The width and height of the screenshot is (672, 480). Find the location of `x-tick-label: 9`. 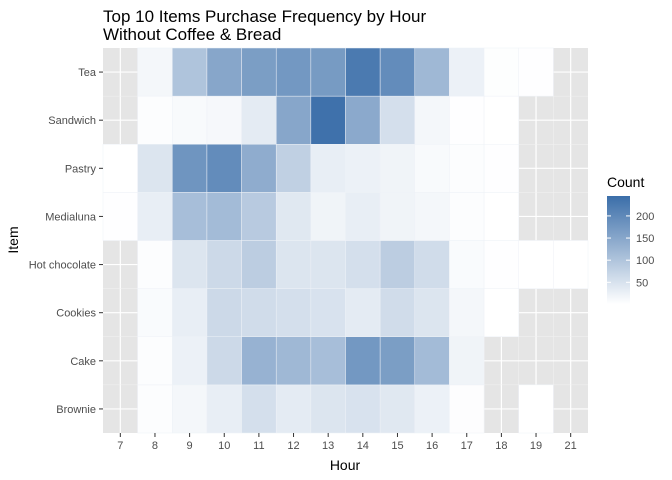

x-tick-label: 9 is located at coordinates (190, 446).